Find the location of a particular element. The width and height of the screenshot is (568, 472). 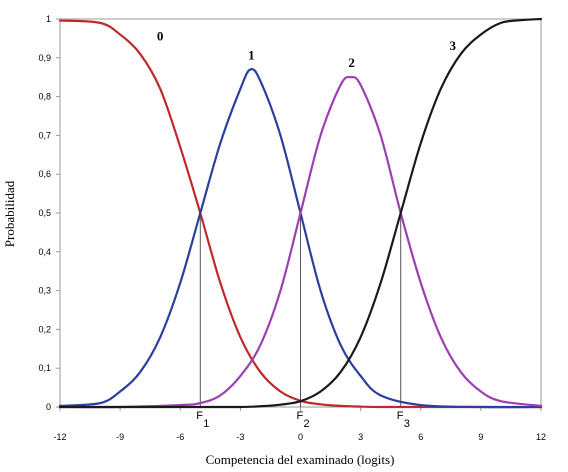

curve-label-3: 3 is located at coordinates (453, 45).